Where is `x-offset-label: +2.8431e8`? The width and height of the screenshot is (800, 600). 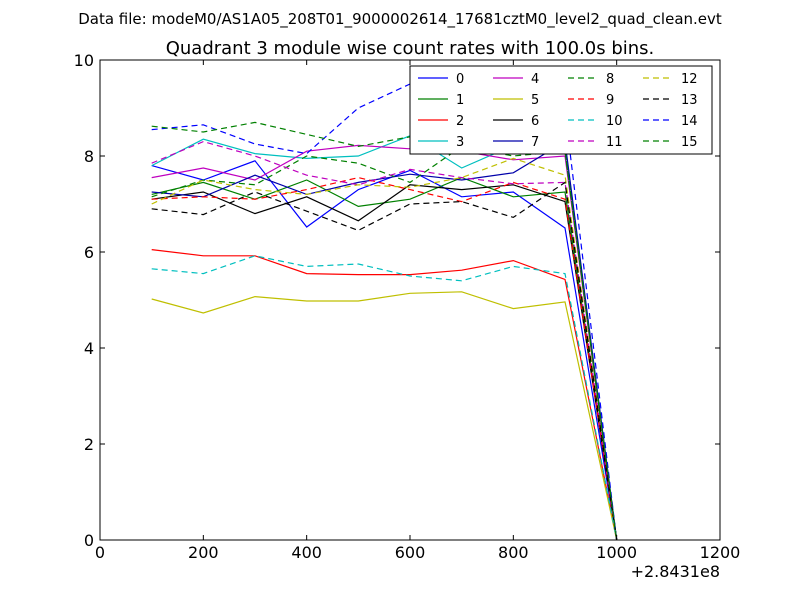
x-offset-label: +2.8431e8 is located at coordinates (675, 571).